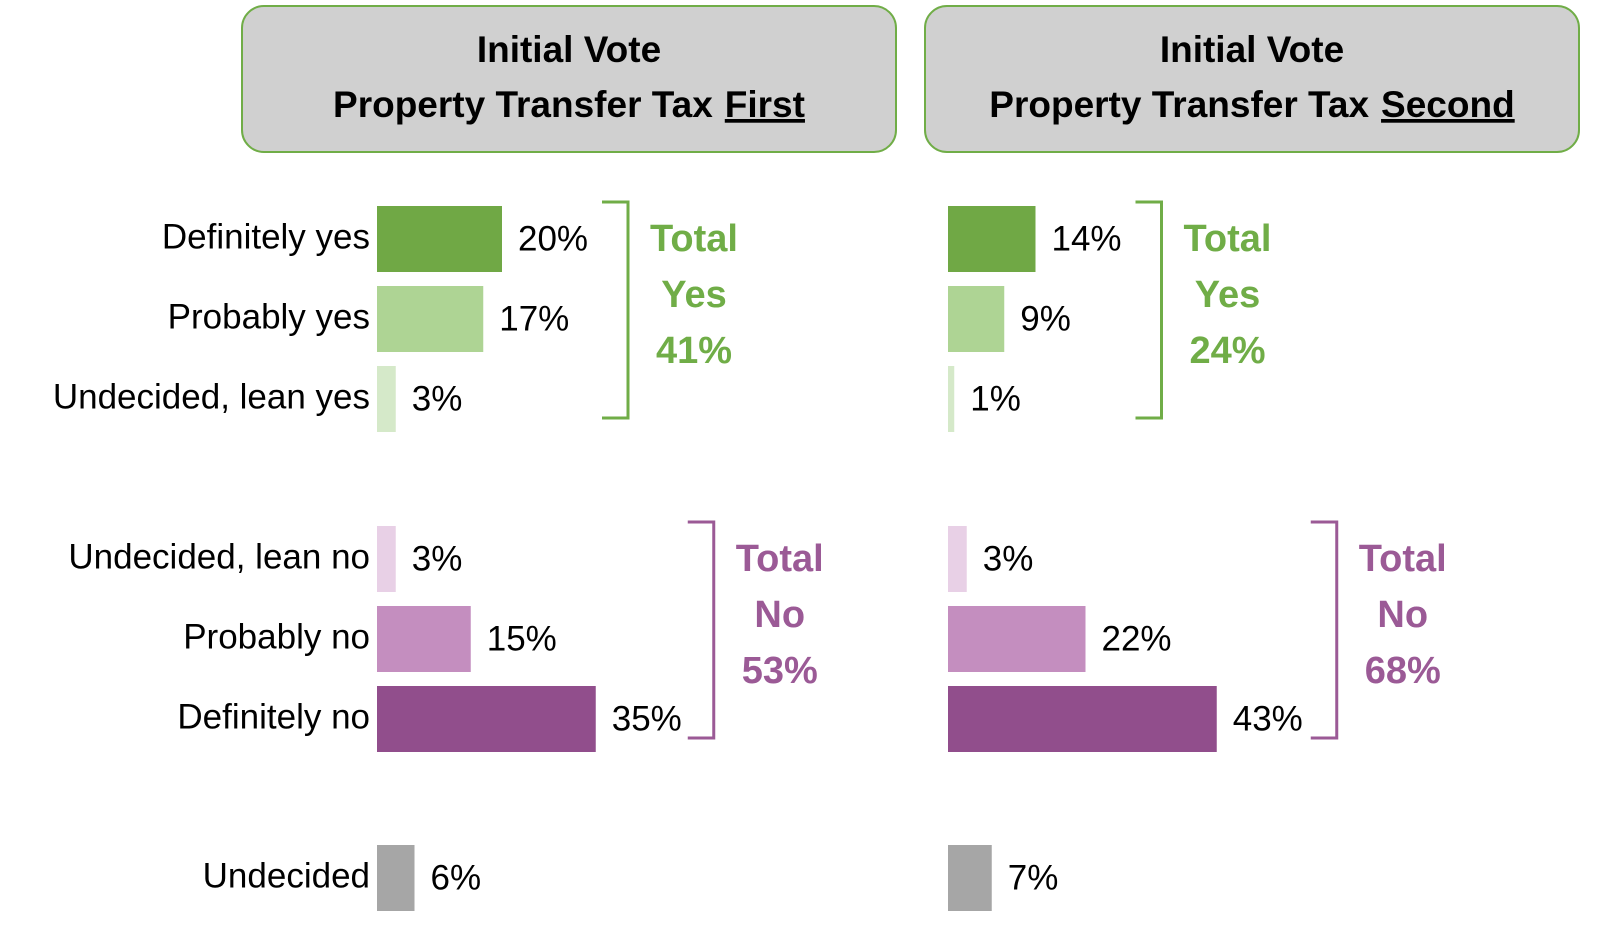 The width and height of the screenshot is (1608, 932). Describe the element at coordinates (219, 556) in the screenshot. I see `category-label: Undecided, lean no` at that location.